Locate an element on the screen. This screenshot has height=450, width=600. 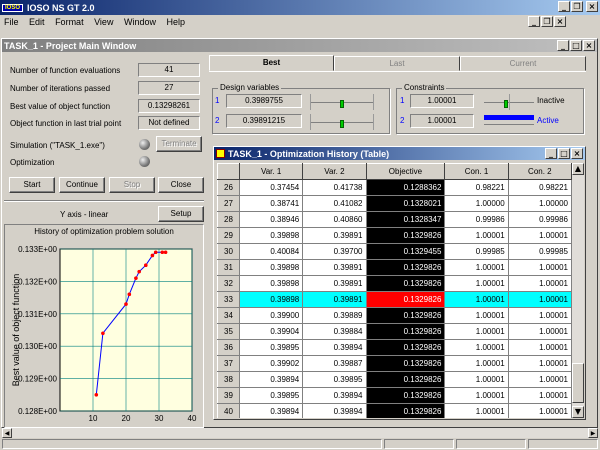
table-cell: 0.40860 is located at coordinates (334, 219).